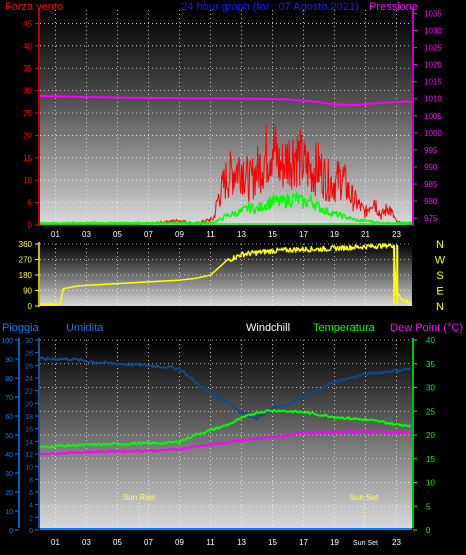  What do you see at coordinates (31, 124) in the screenshot?
I see `wind-left-ticks: 0 5 10 15 20 25 30 35 40 45` at bounding box center [31, 124].